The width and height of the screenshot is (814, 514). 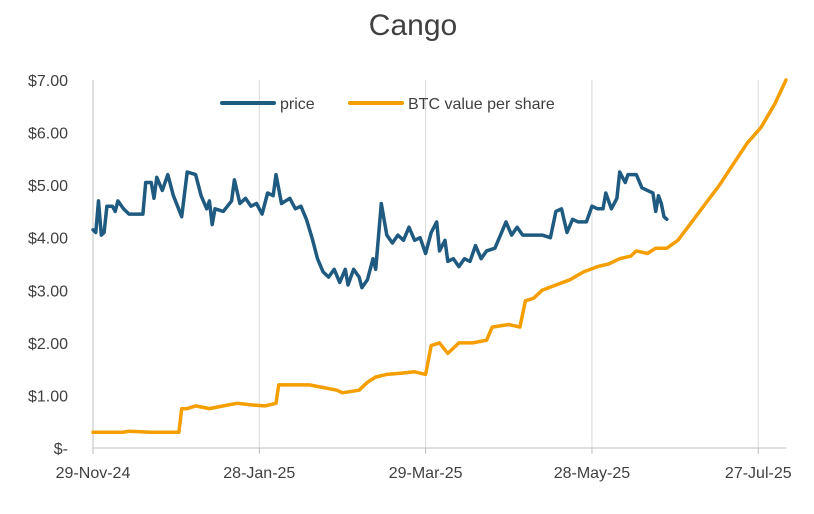 I want to click on legend-item-btc-value-per-share: BTC value per share, so click(x=451, y=104).